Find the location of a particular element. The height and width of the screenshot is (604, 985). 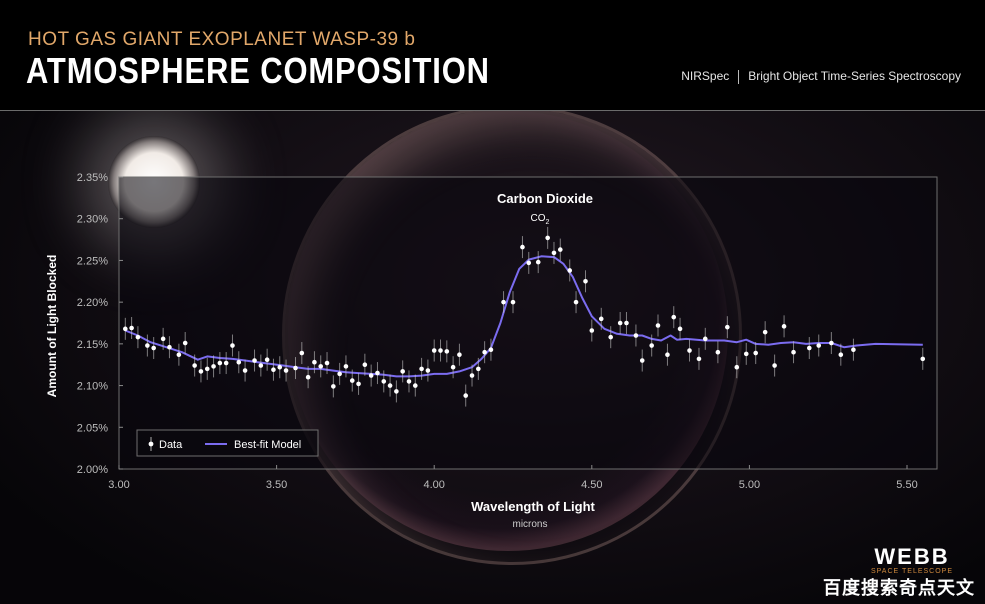

y-tick-label: 2.30% is located at coordinates (92, 220).